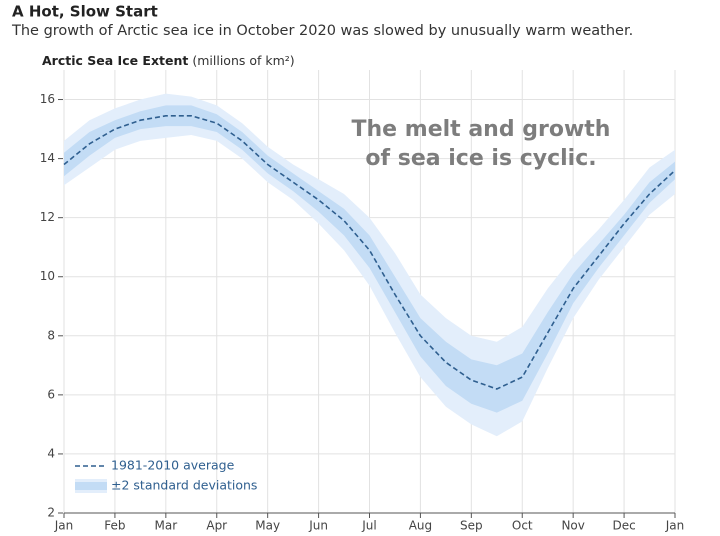 This screenshot has height=536, width=720. I want to click on y-tick-label: 10, so click(47, 276).